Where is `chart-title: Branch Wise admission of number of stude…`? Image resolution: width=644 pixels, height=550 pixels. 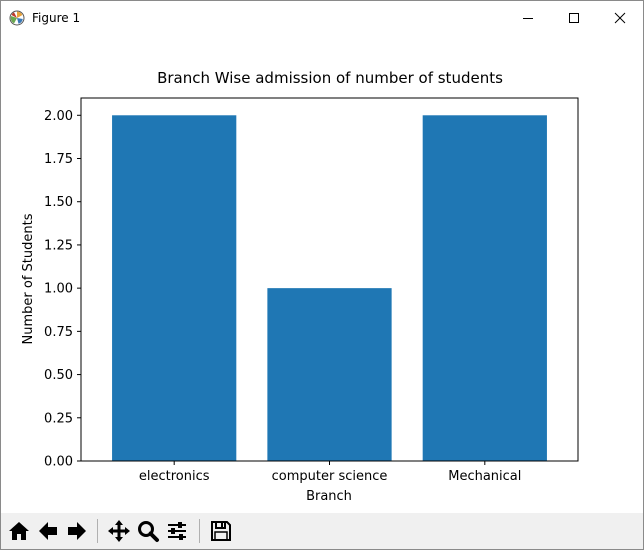 chart-title: Branch Wise admission of number of stude… is located at coordinates (330, 78).